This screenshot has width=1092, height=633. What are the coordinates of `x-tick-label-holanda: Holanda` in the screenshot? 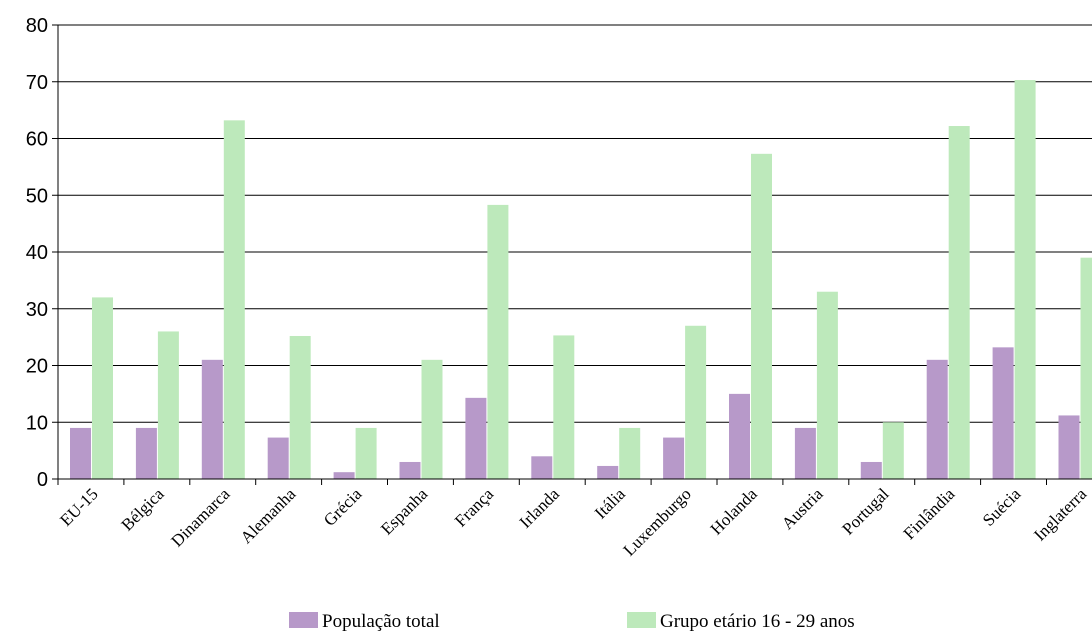 It's located at (734, 511).